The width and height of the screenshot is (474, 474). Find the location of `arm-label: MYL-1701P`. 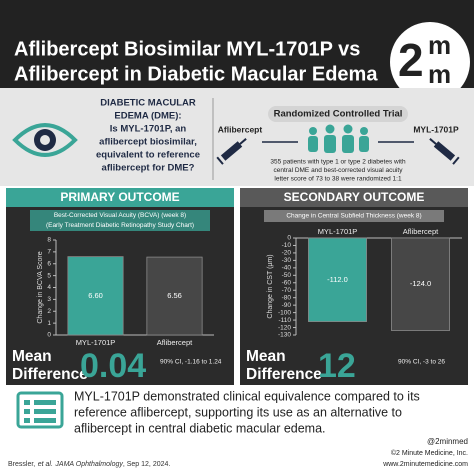

arm-label: MYL-1701P is located at coordinates (436, 129).